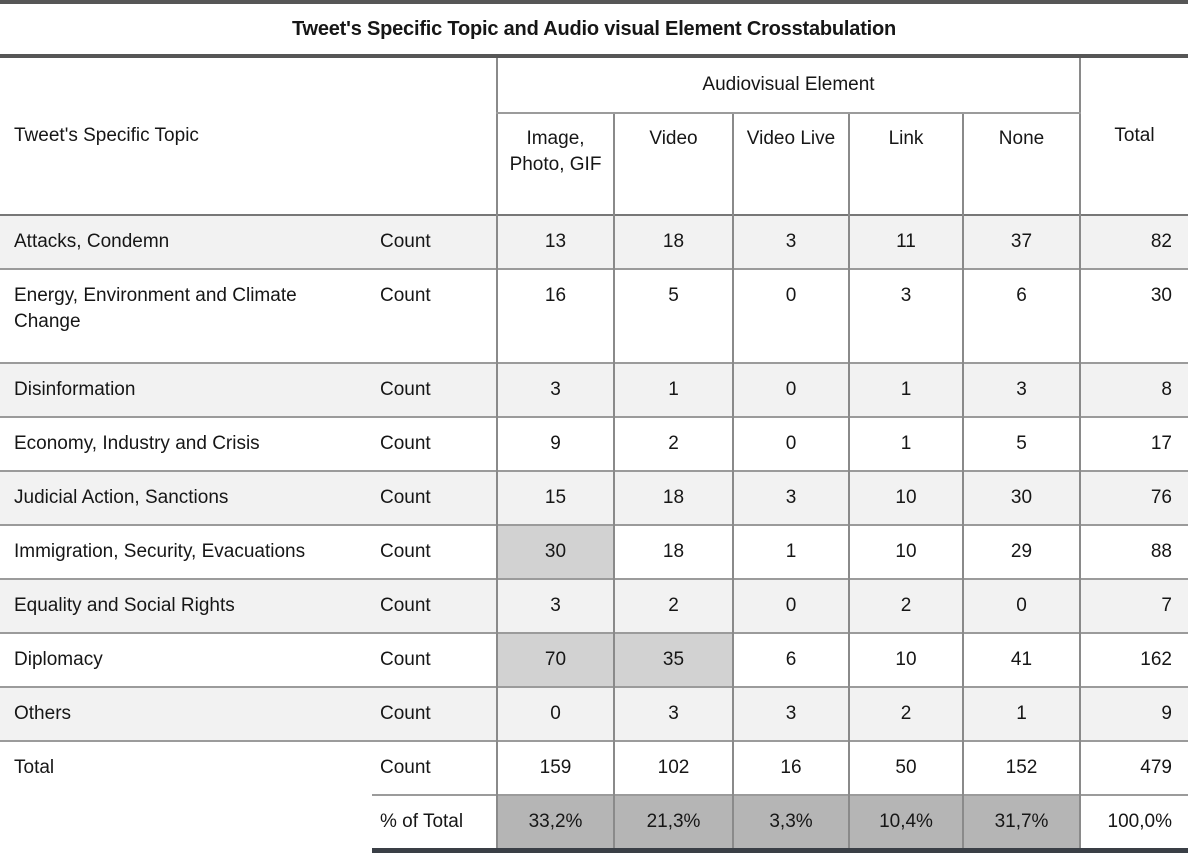 The width and height of the screenshot is (1188, 853). Describe the element at coordinates (1021, 551) in the screenshot. I see `count-cell: 29` at that location.